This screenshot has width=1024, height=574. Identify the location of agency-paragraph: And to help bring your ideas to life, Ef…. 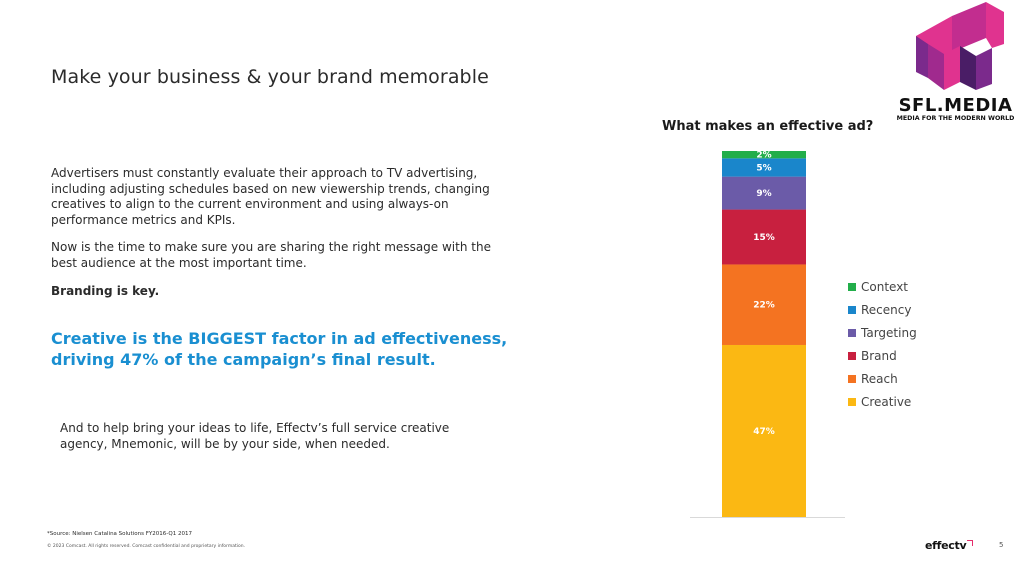
(255, 436).